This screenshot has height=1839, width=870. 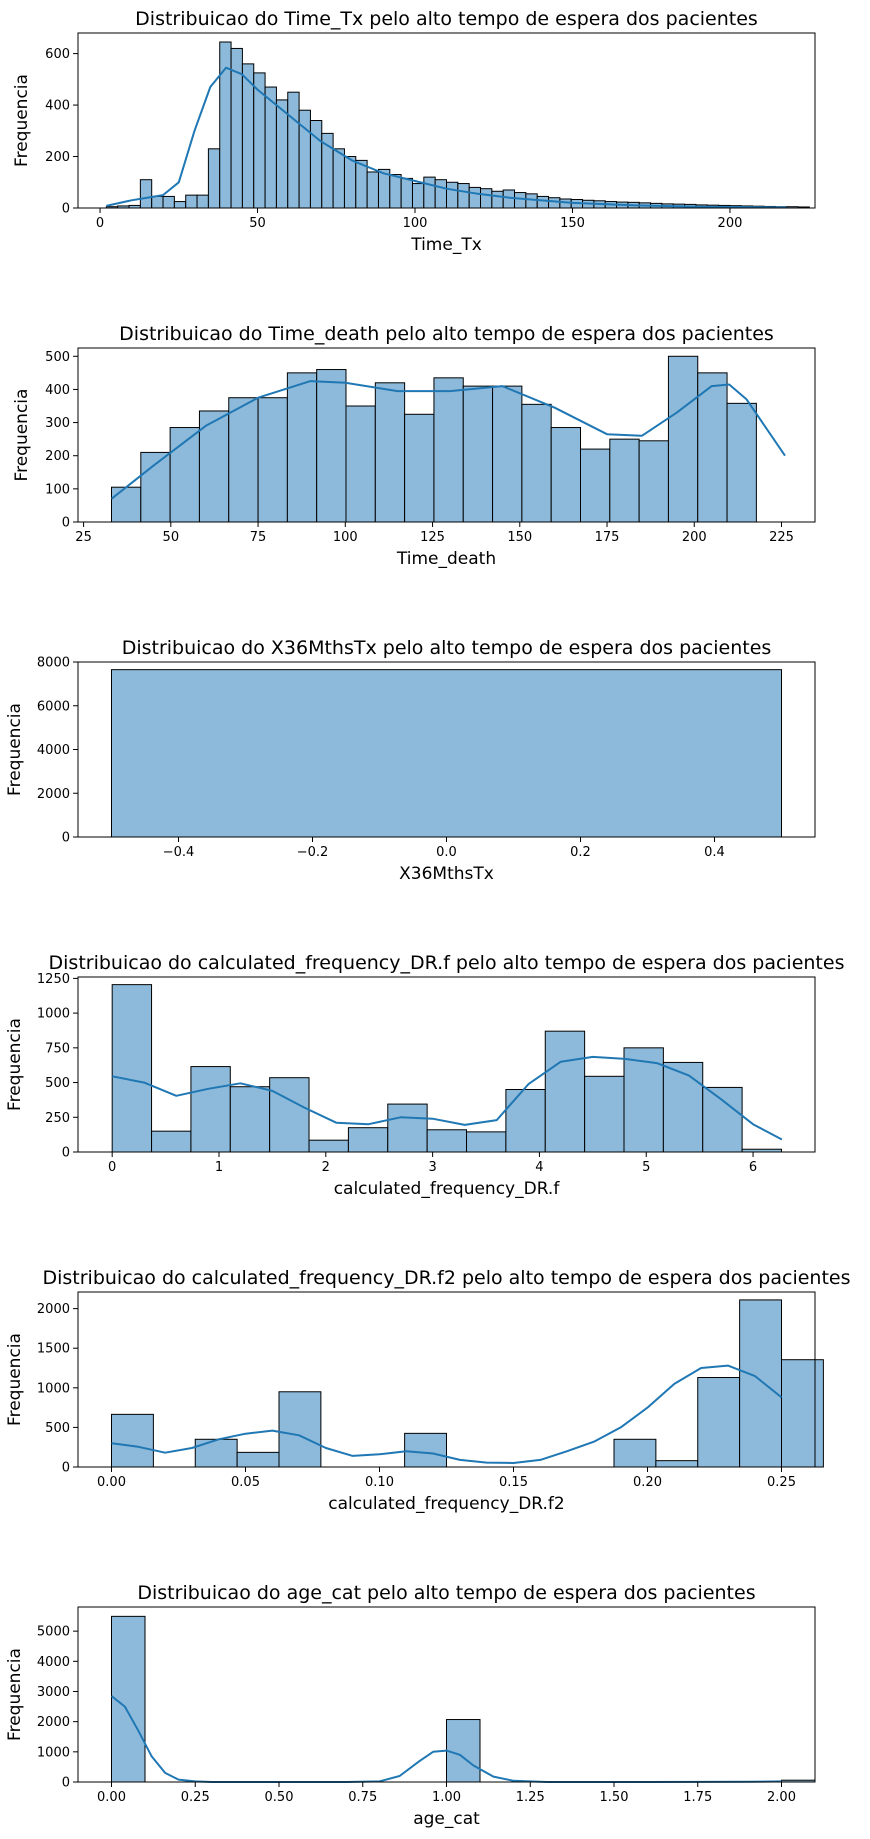 What do you see at coordinates (171, 537) in the screenshot?
I see `x-tick-label: 50` at bounding box center [171, 537].